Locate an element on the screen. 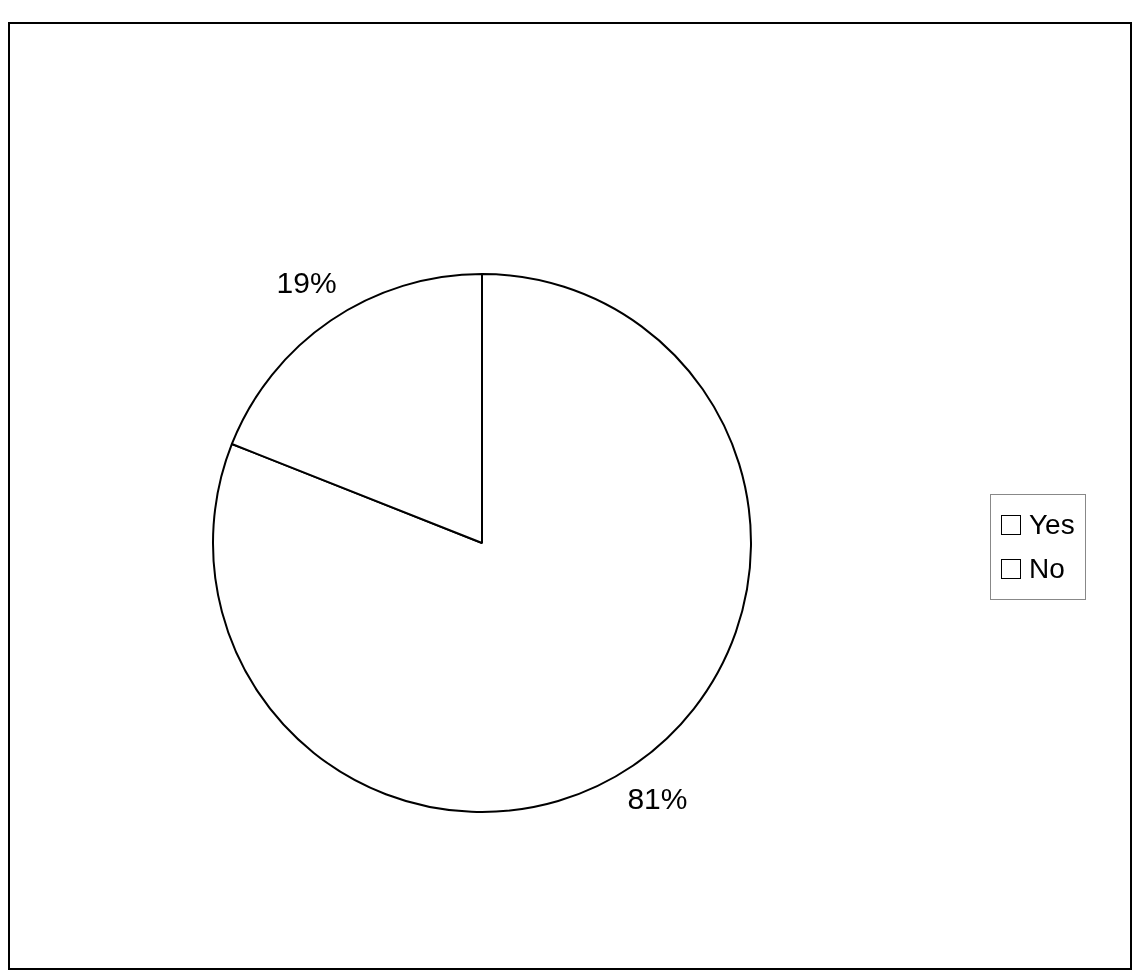 The image size is (1135, 976). legend-label: Yes is located at coordinates (1052, 525).